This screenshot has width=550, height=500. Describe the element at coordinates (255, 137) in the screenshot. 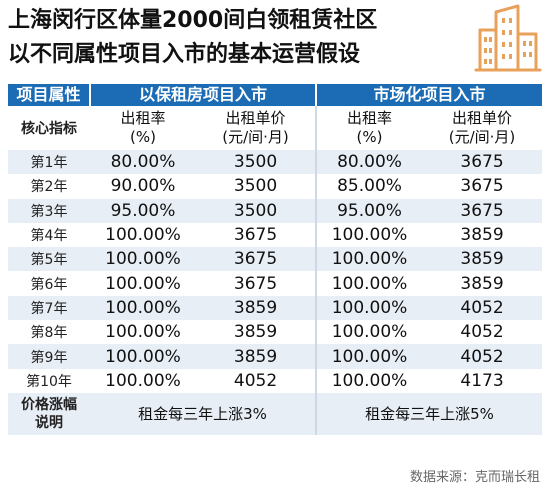

I see `subheader-a-price-l2: (元/间·月)` at that location.